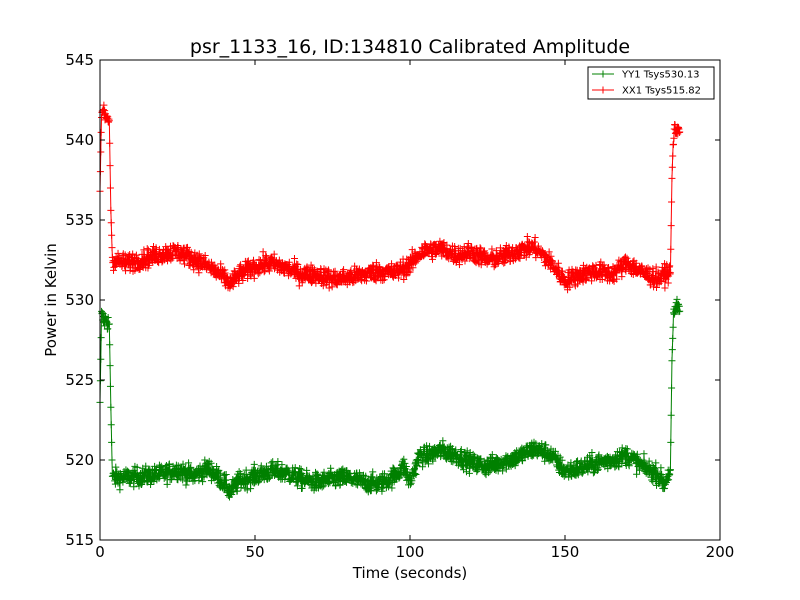  I want to click on x-tick-label: 0, so click(100, 552).